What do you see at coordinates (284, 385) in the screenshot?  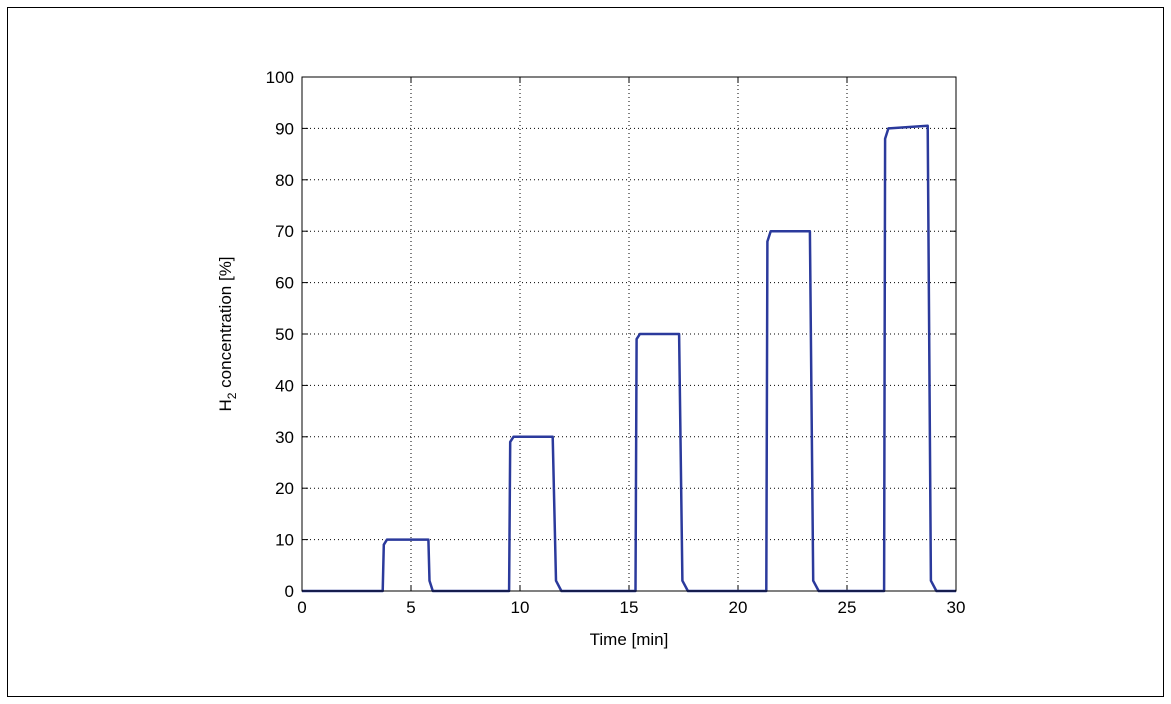 I see `y-tick-label: 40` at bounding box center [284, 385].